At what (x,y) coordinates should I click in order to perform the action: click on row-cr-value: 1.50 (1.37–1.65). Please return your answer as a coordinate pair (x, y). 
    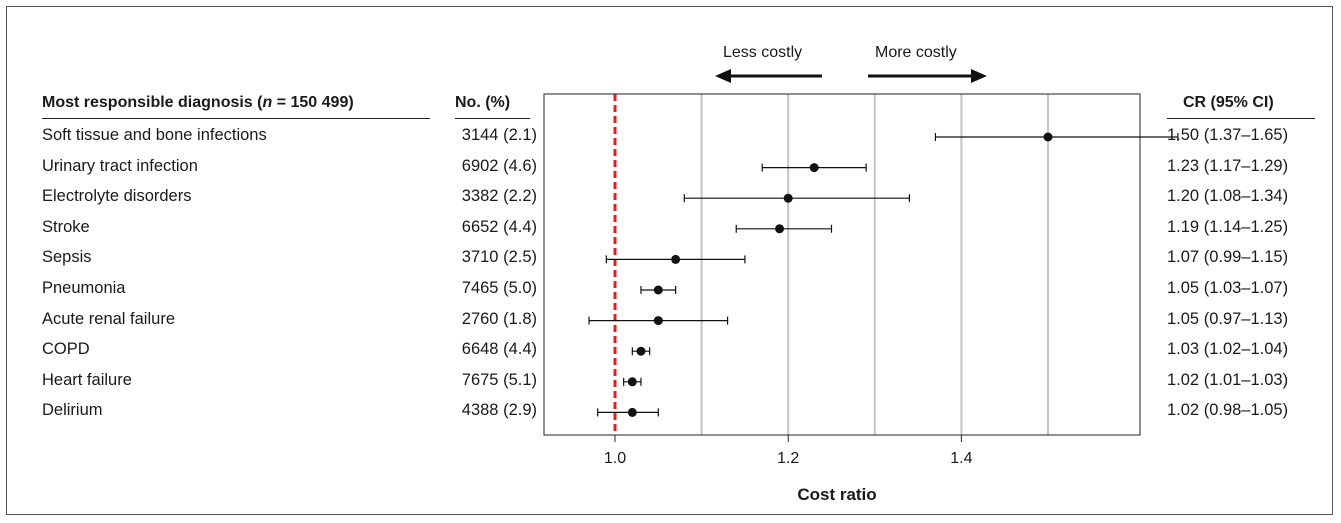
    Looking at the image, I should click on (1228, 135).